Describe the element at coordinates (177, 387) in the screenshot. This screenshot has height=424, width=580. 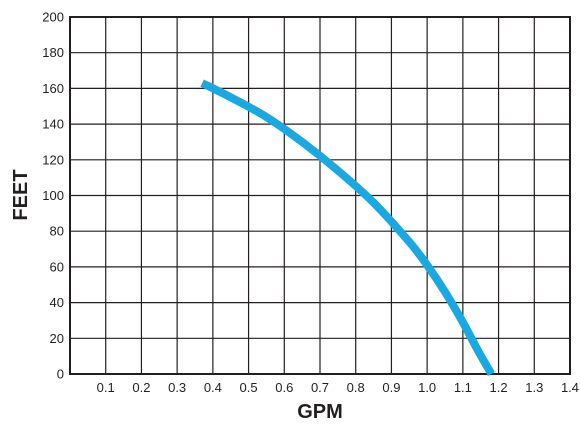
I see `x-tick-label: 0.3` at that location.